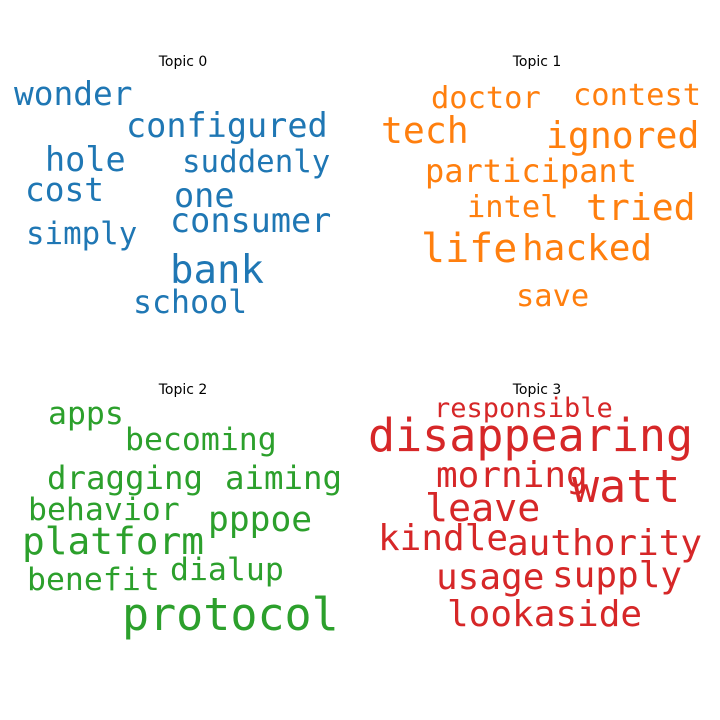 This screenshot has width=720, height=720. I want to click on word-hacked: hacked, so click(587, 248).